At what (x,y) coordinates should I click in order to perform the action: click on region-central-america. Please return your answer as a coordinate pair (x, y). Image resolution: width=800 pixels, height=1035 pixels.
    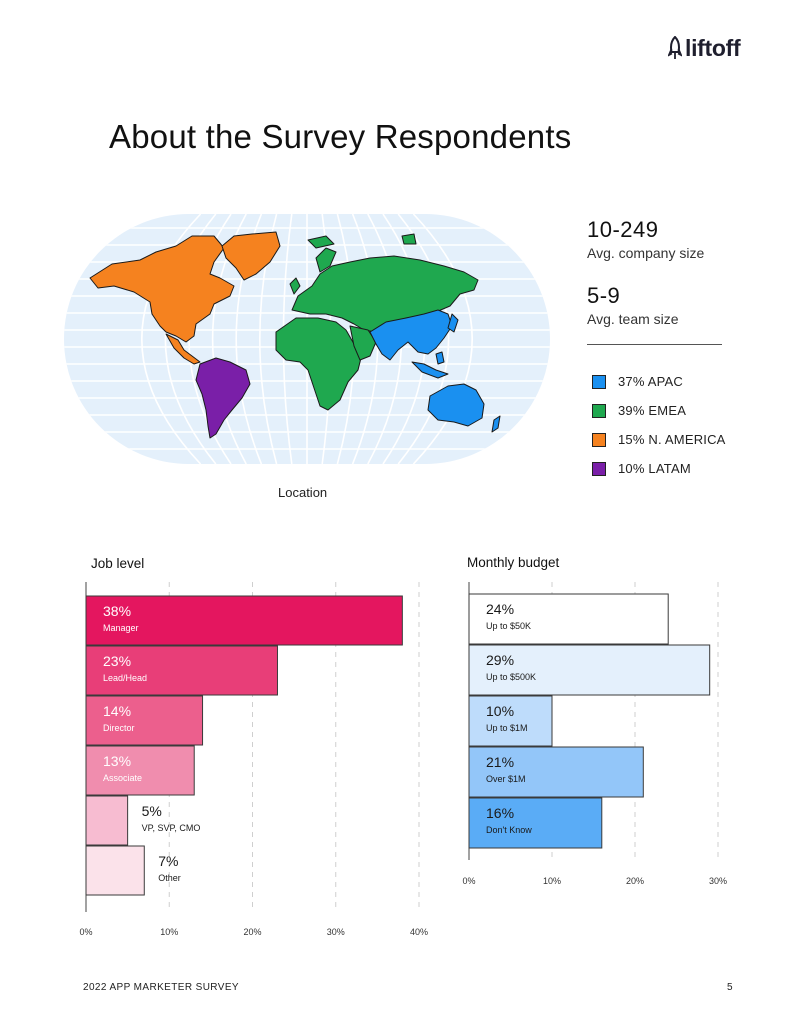
    Looking at the image, I should click on (183, 349).